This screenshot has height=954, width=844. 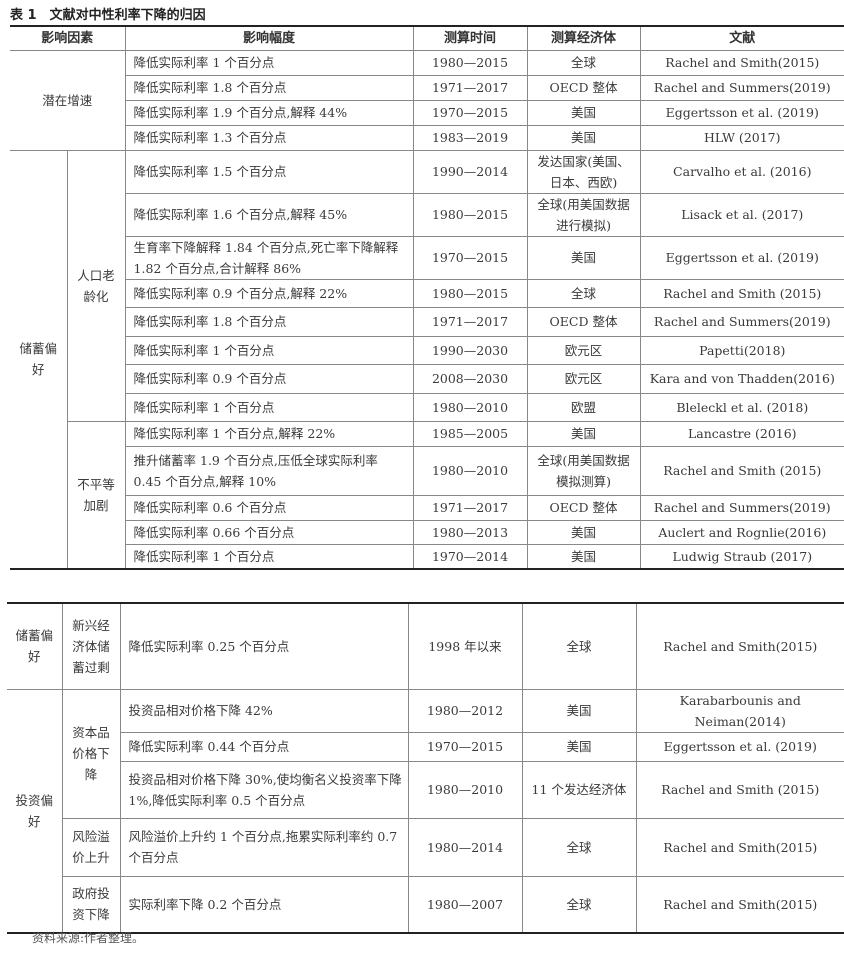 I want to click on impact-cell: 降低实际利率 1.3 个百分点, so click(x=269, y=137).